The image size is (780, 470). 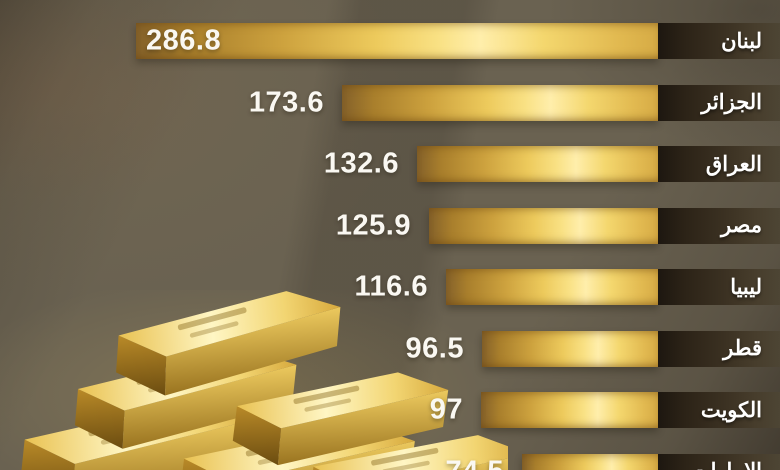 What do you see at coordinates (741, 225) in the screenshot?
I see `country-label: مصر` at bounding box center [741, 225].